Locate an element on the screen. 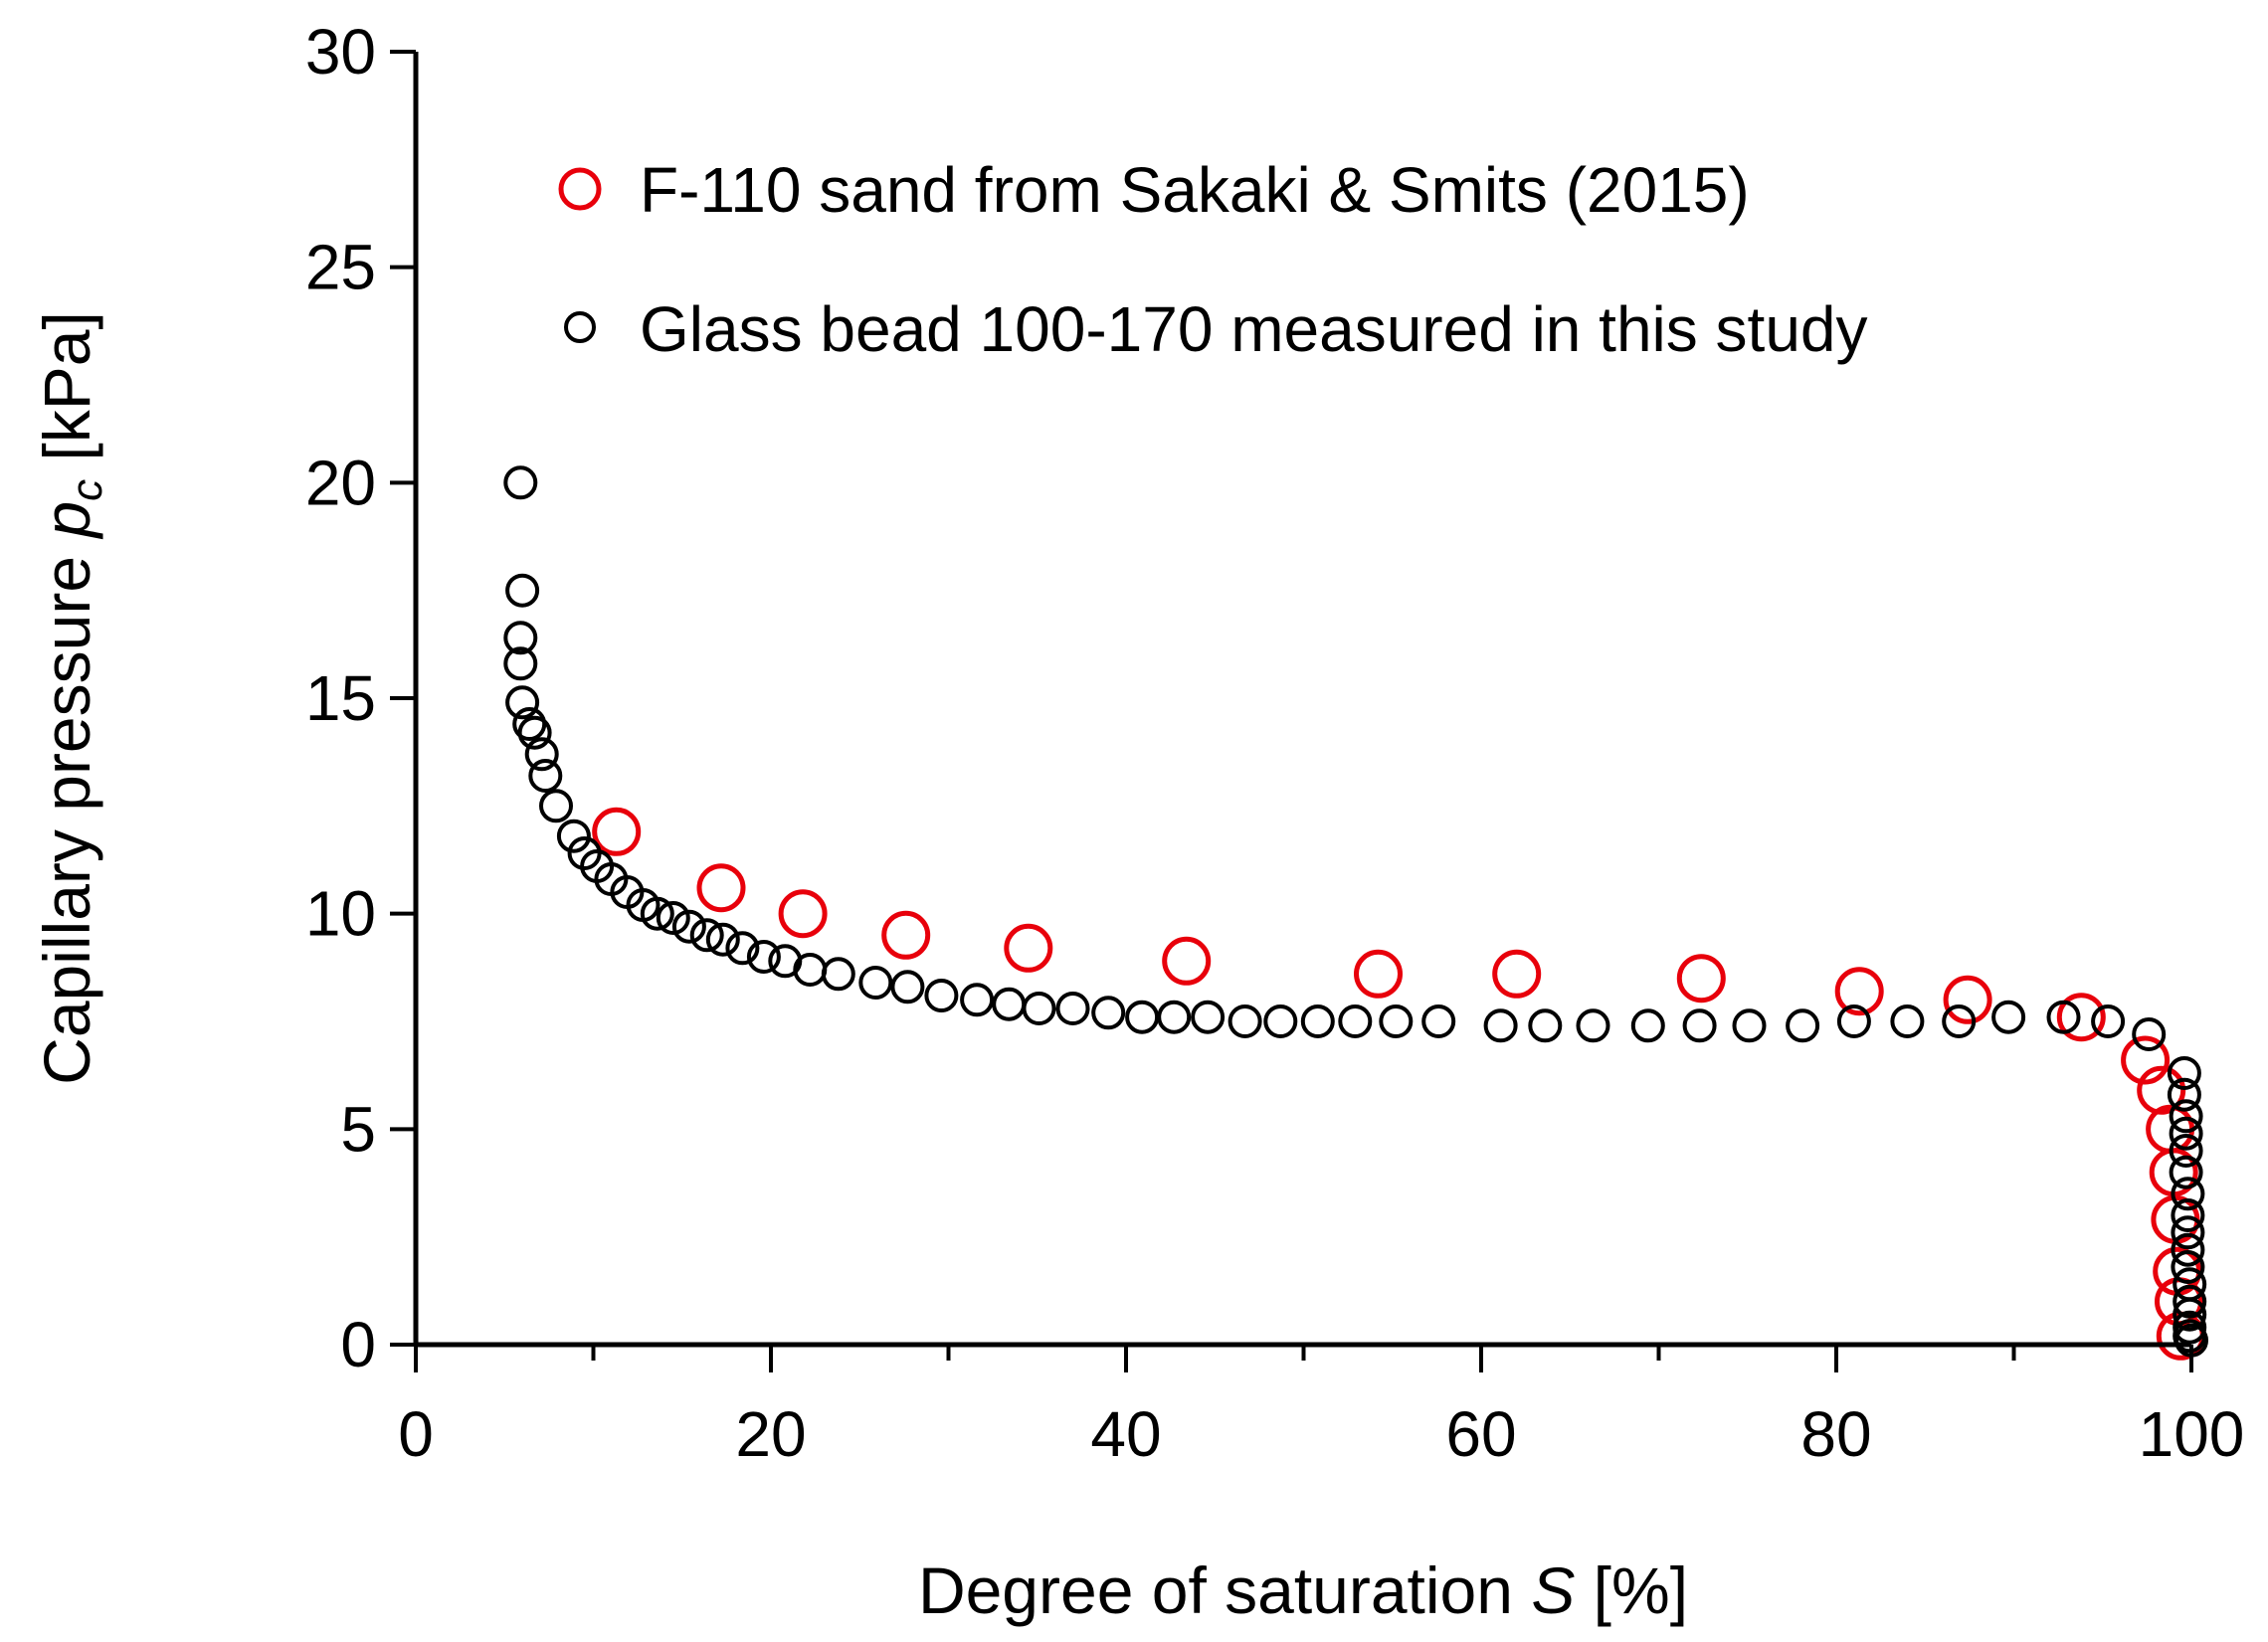 This screenshot has height=1642, width=2268. y-tick-label: 20 is located at coordinates (341, 482).